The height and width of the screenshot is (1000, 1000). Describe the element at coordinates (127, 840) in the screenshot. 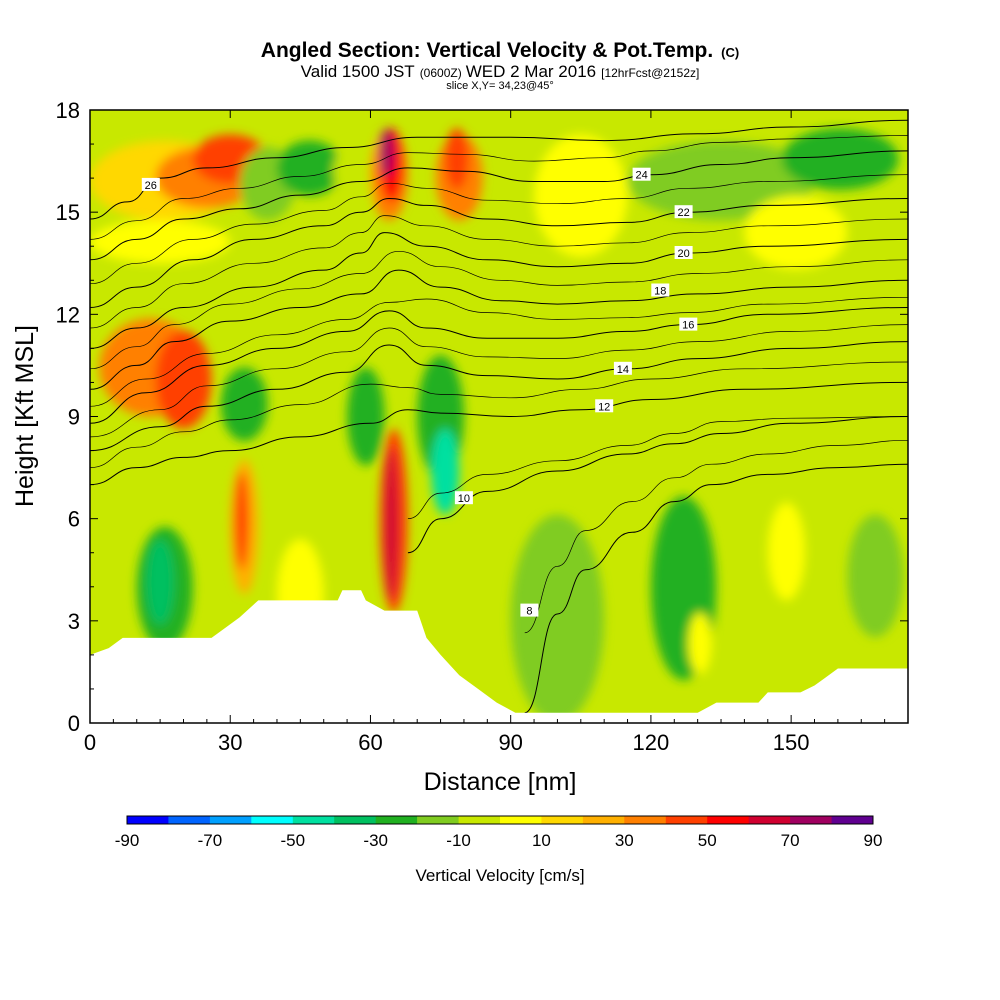

I see `colorbar-tick-label: -90` at that location.